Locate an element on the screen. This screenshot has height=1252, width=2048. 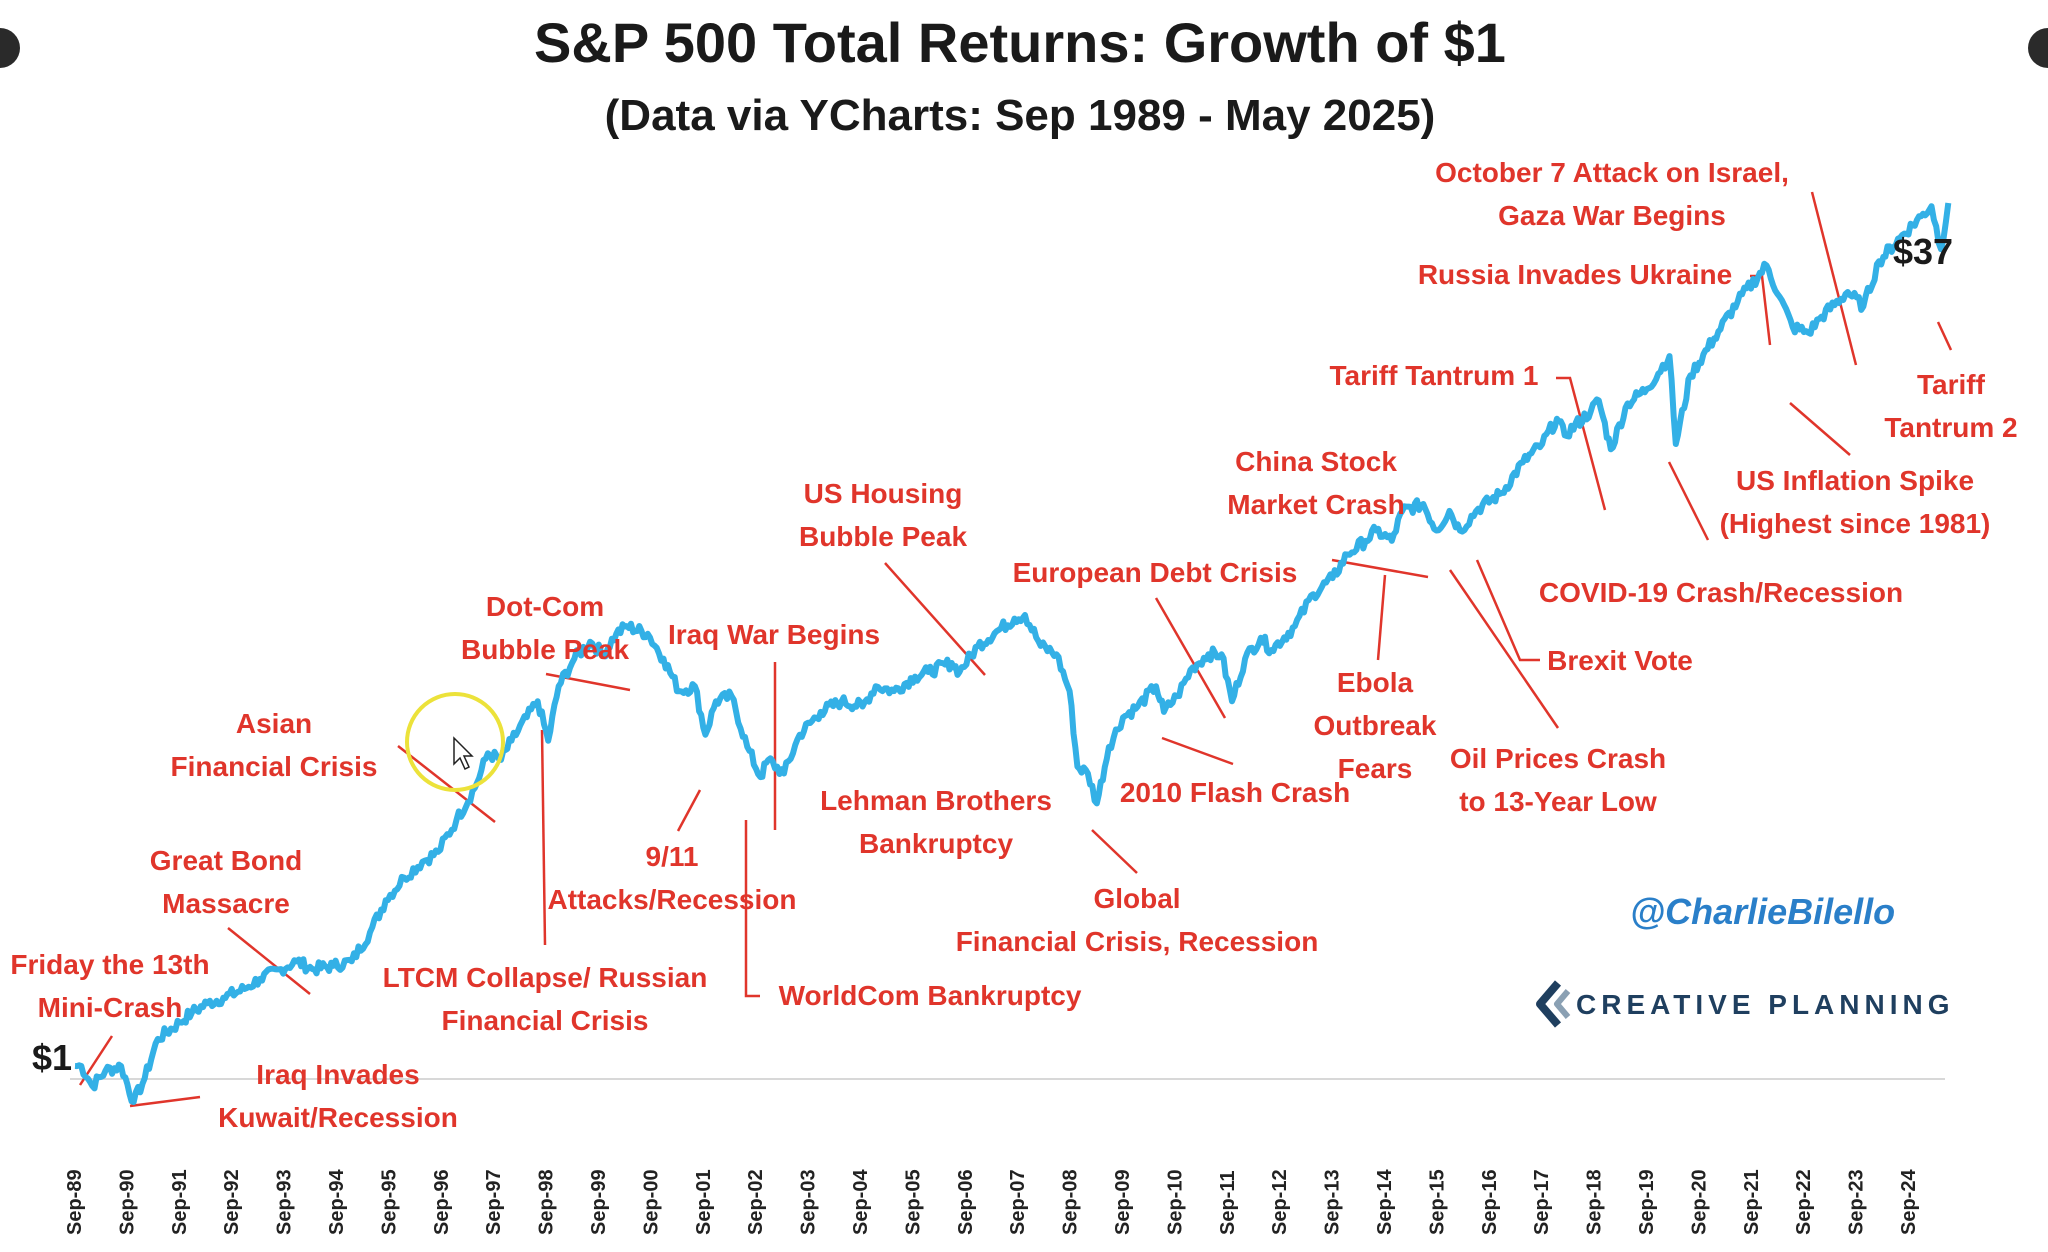
annotation-label: Oil Prices Crash to 13-Year Low is located at coordinates (1558, 780).